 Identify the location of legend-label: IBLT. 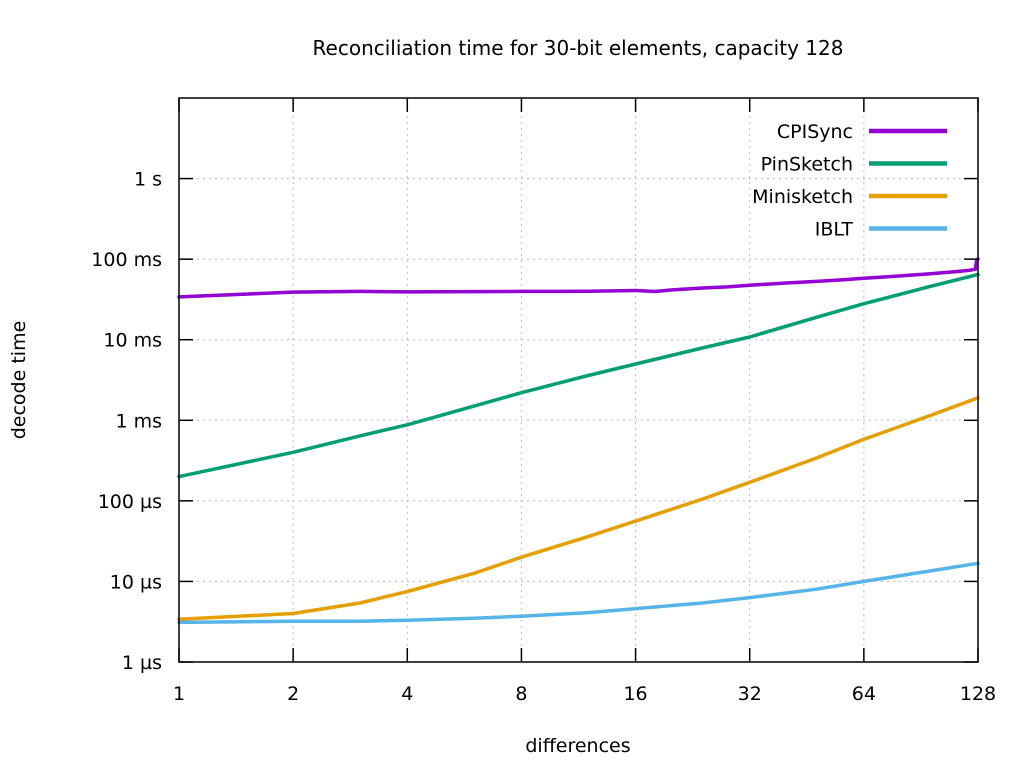
(834, 230).